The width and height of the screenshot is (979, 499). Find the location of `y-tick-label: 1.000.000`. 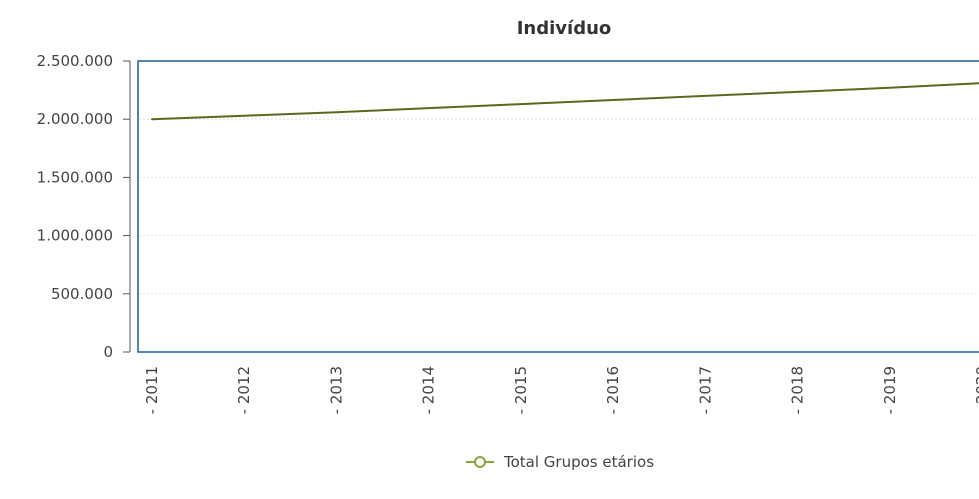

y-tick-label: 1.000.000 is located at coordinates (75, 236).